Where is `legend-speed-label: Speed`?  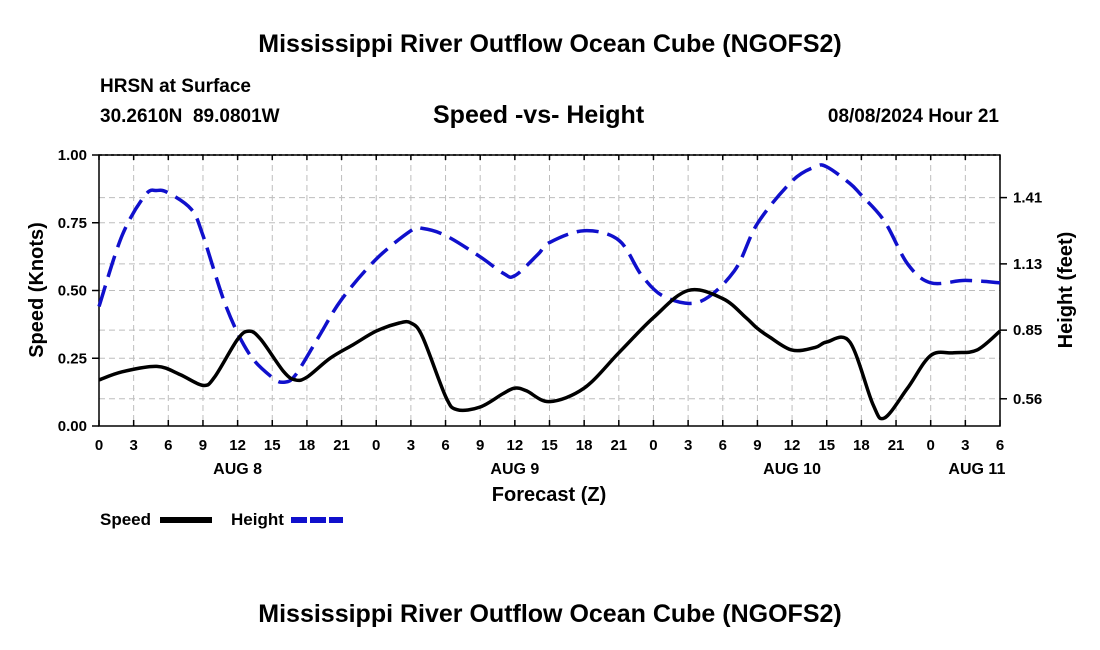
legend-speed-label: Speed is located at coordinates (125, 519).